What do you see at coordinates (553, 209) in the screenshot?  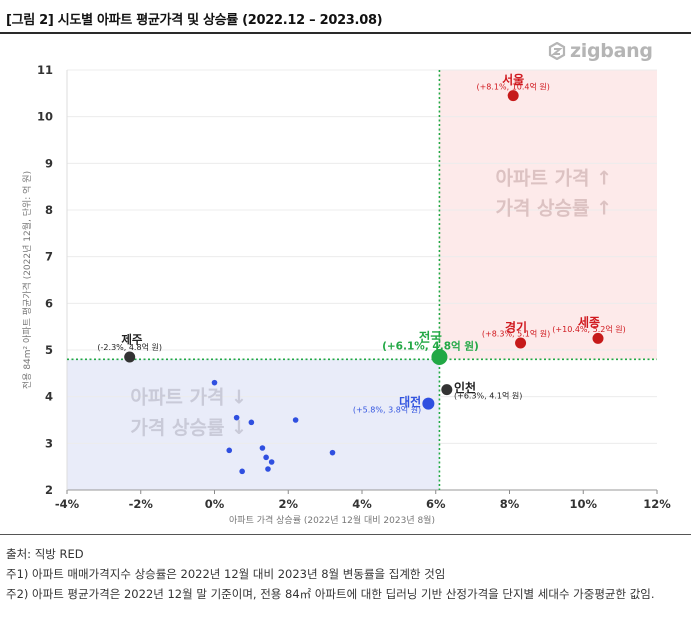 I see `quadrant-upper-caption-line2: 가격 상승률 ↑` at bounding box center [553, 209].